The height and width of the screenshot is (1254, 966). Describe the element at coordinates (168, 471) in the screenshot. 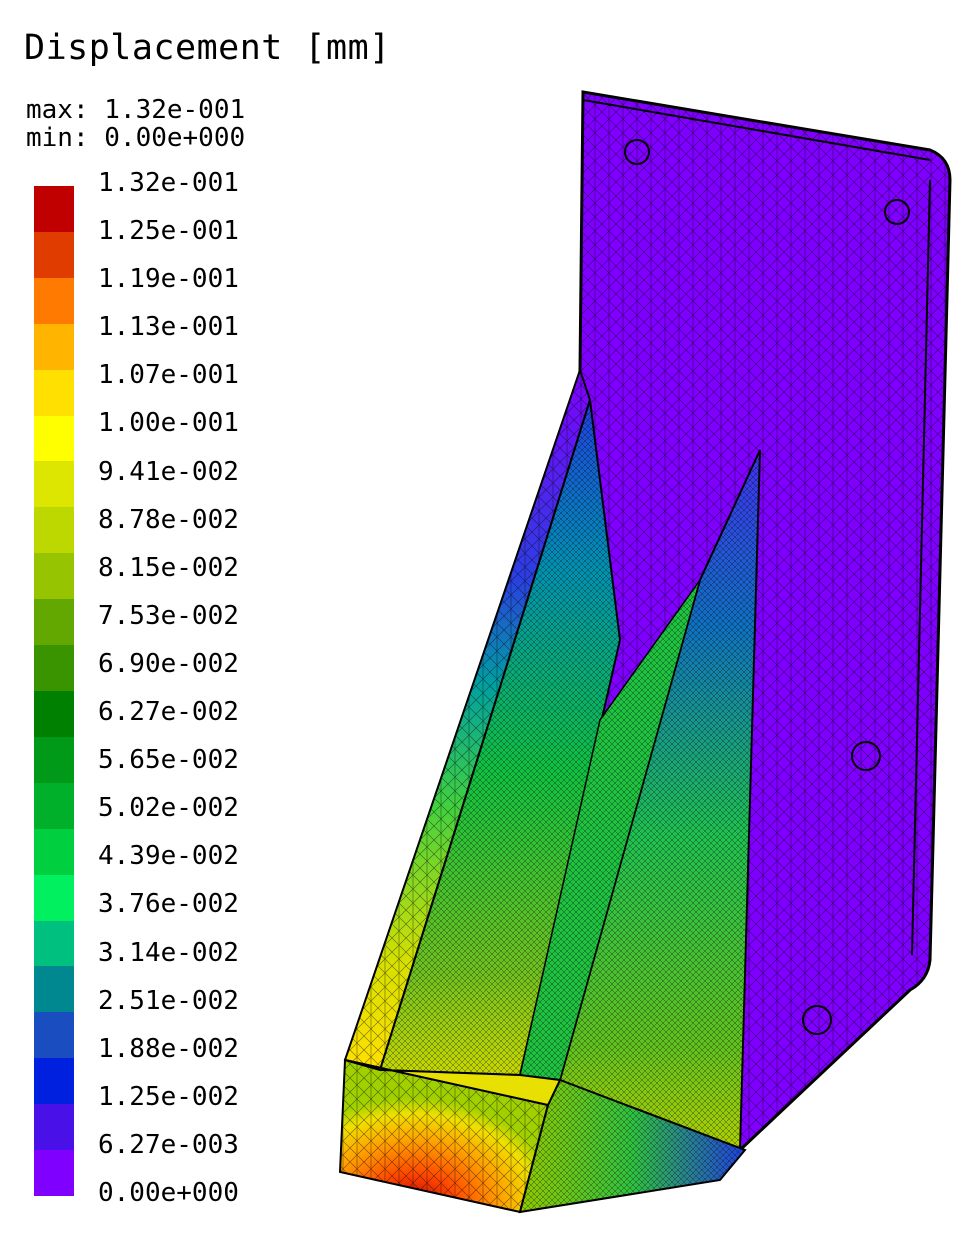

I see `legend-tick-label: 9.41e-002` at that location.